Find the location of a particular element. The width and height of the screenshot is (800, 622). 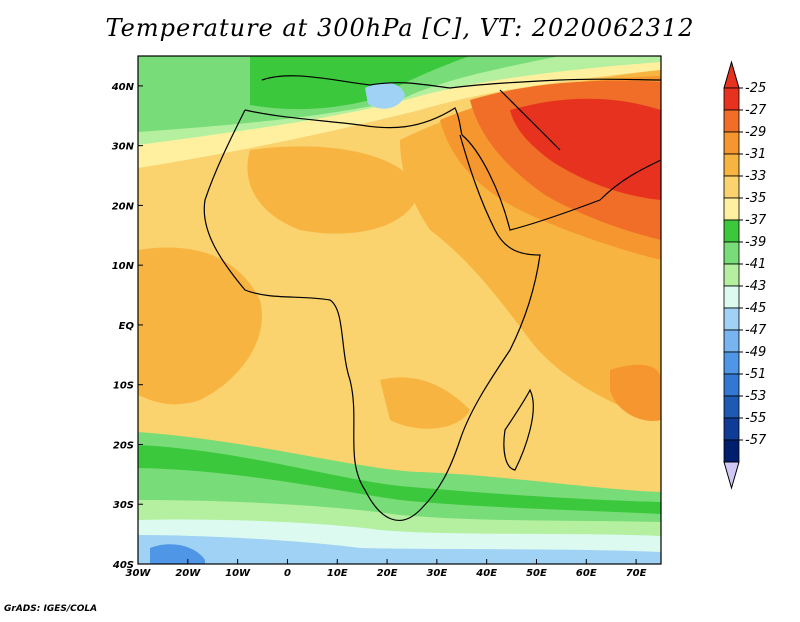

lon-tick-label: 10W is located at coordinates (238, 573).